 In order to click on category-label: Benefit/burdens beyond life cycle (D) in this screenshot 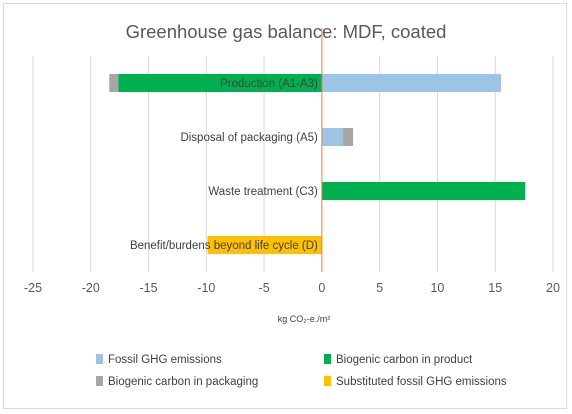, I will do `click(224, 246)`.